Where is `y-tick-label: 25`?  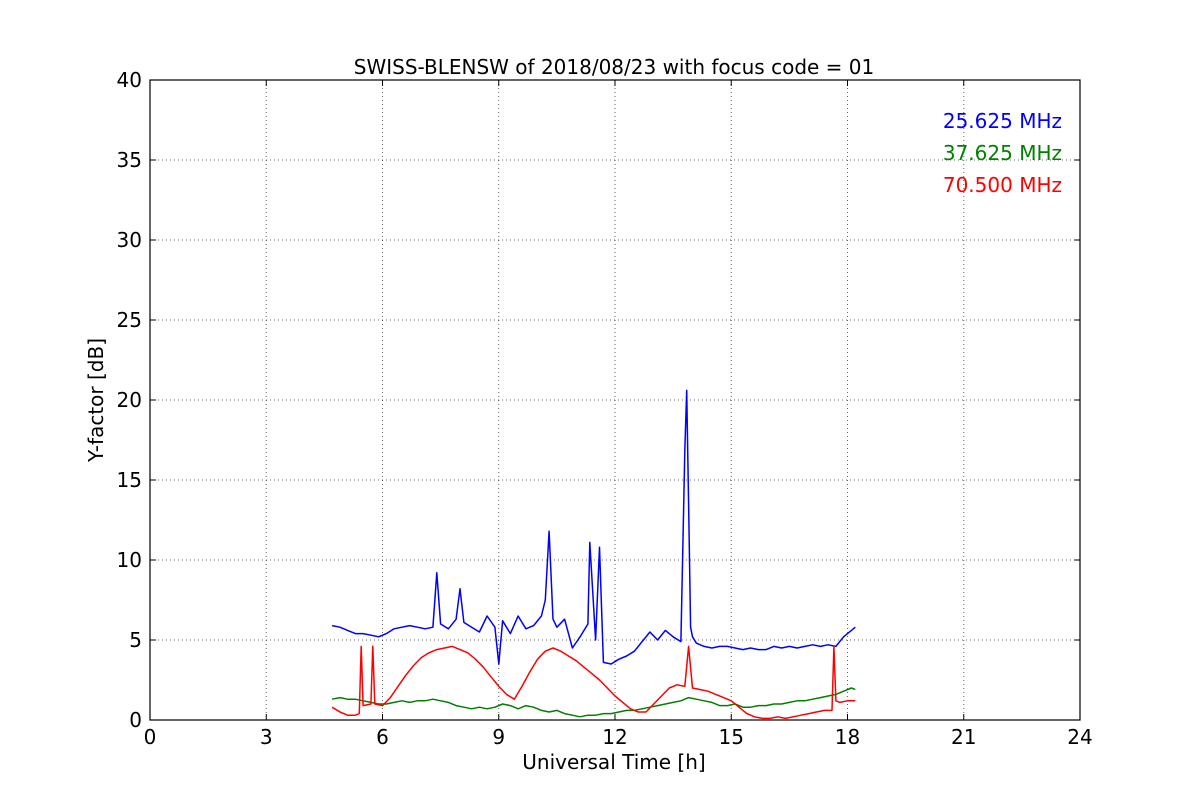 y-tick-label: 25 is located at coordinates (129, 320).